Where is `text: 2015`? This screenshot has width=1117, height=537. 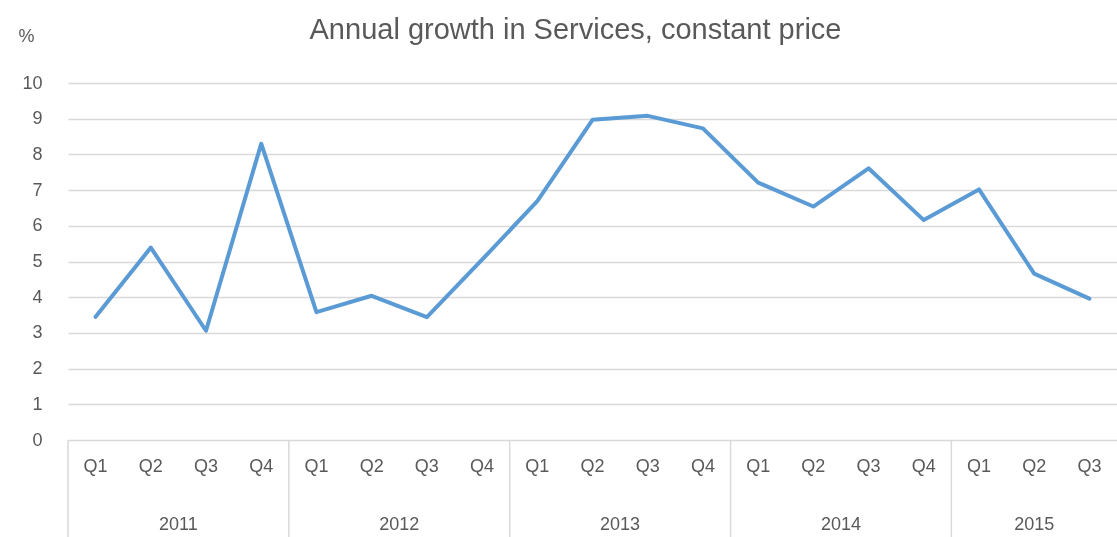
text: 2015 is located at coordinates (1034, 524).